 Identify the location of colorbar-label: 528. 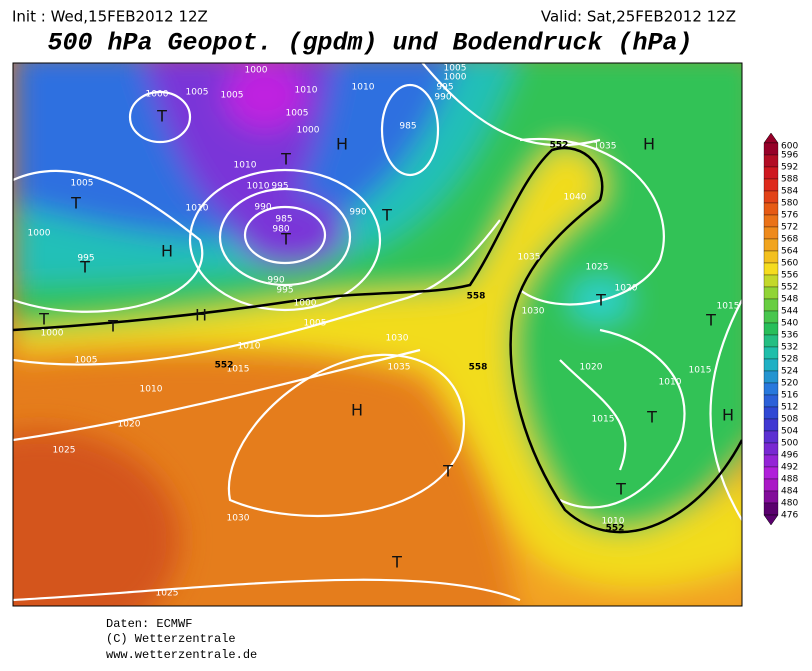
(789, 360).